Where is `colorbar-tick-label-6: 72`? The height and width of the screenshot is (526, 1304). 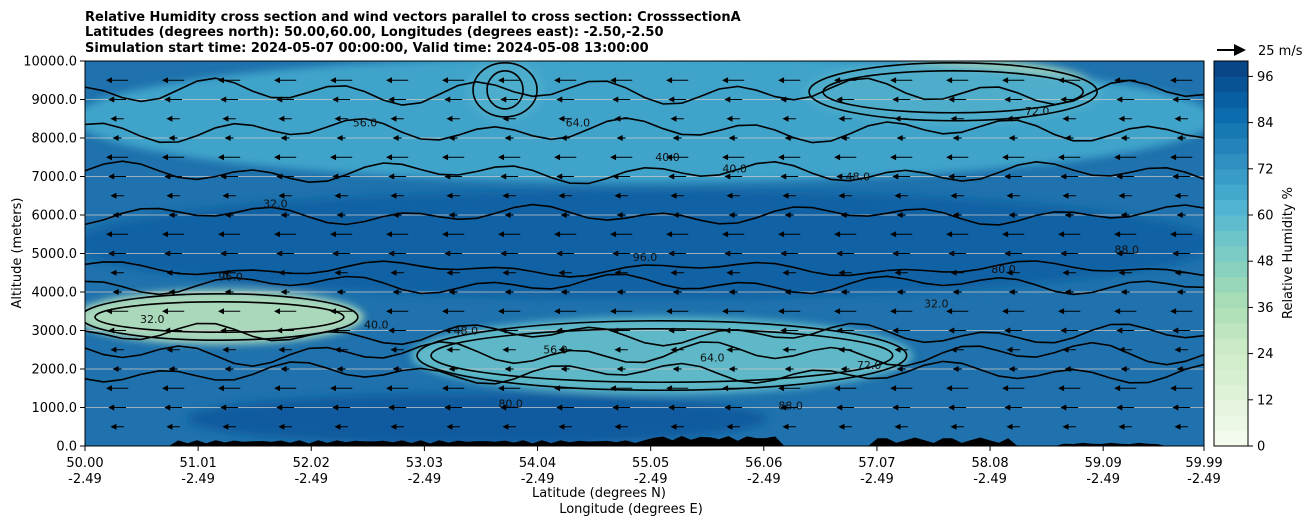
colorbar-tick-label-6: 72 is located at coordinates (1265, 169).